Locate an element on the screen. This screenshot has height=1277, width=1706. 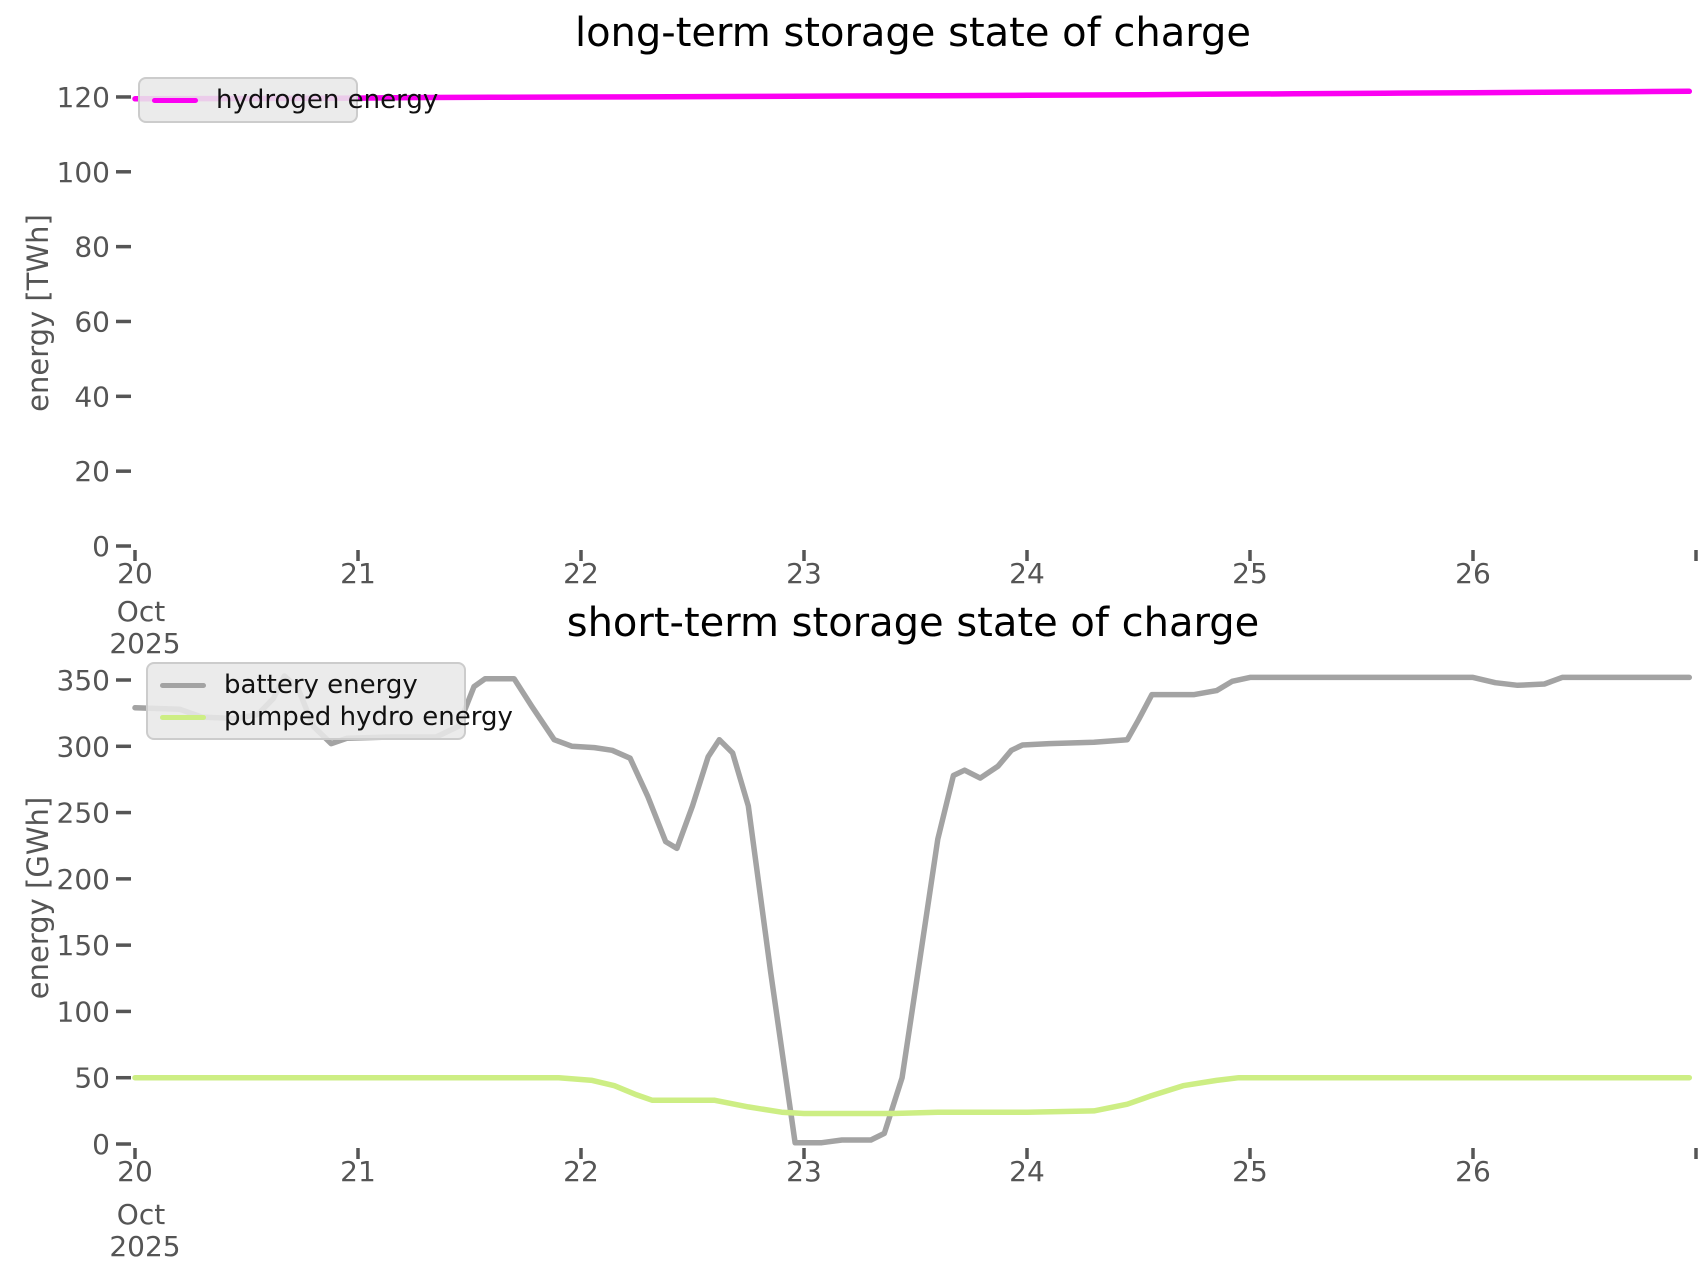
y-tick-label: 300 is located at coordinates (83, 746).